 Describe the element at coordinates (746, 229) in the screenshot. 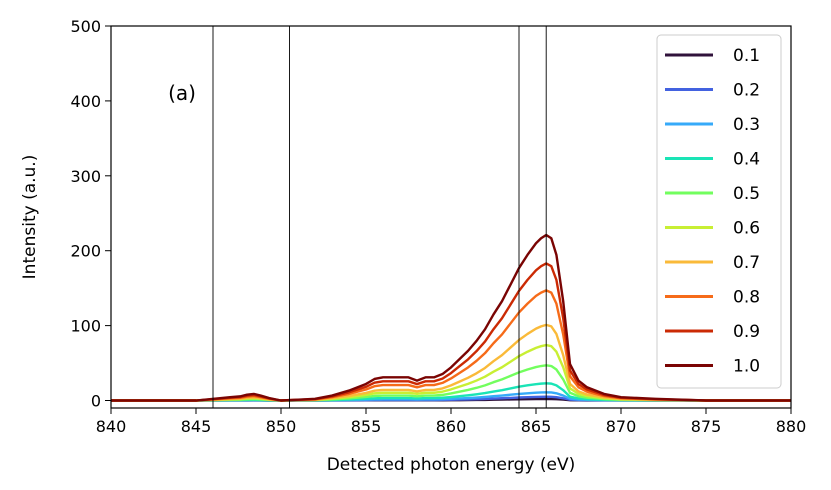

I see `legend-label: 0.6` at that location.